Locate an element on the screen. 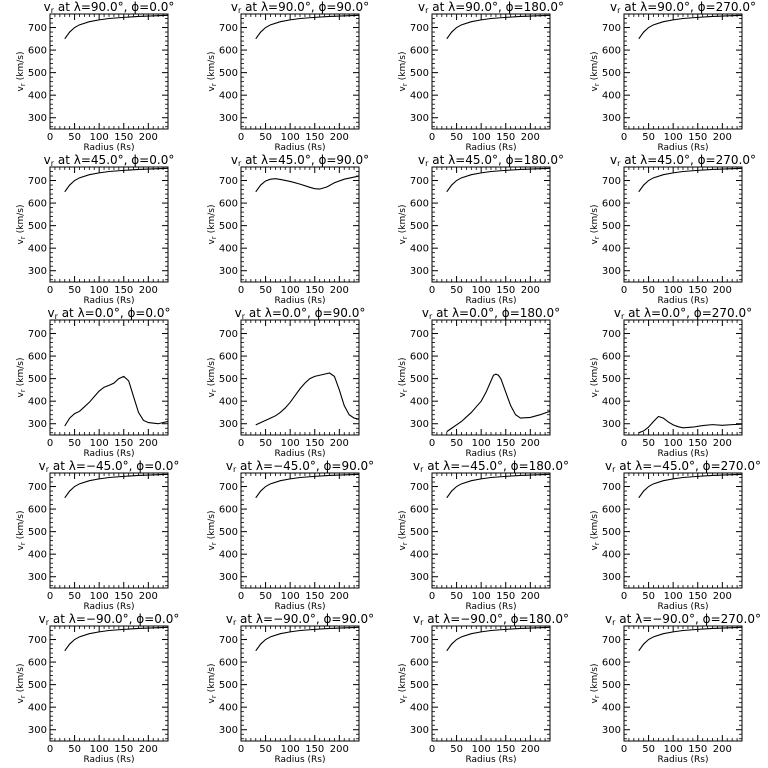 The image size is (768, 768). plot-title: vr at λ=−45.0°, ϕ=0.0° is located at coordinates (109, 466).